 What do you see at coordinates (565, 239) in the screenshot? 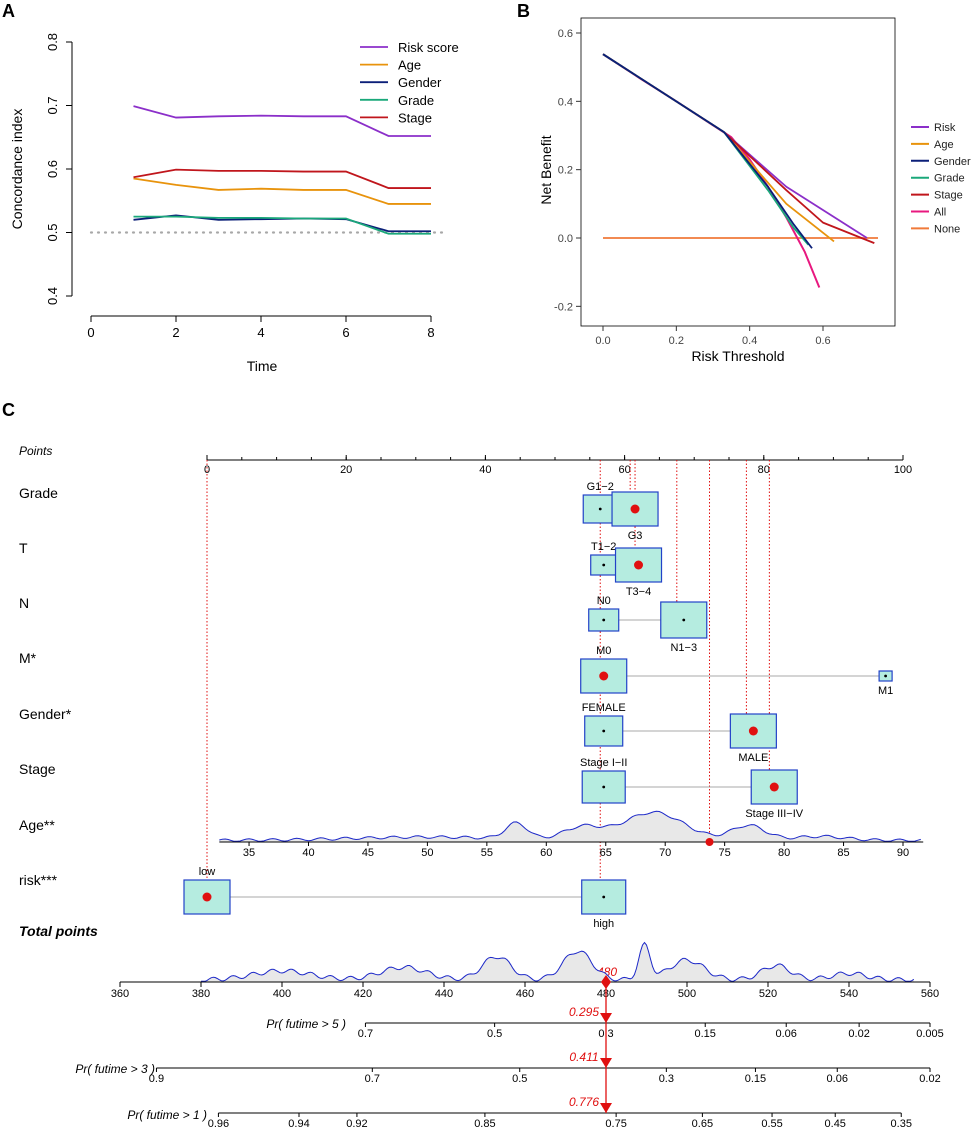
I see `panel-b-y-tick-label: 0.0` at bounding box center [565, 239].